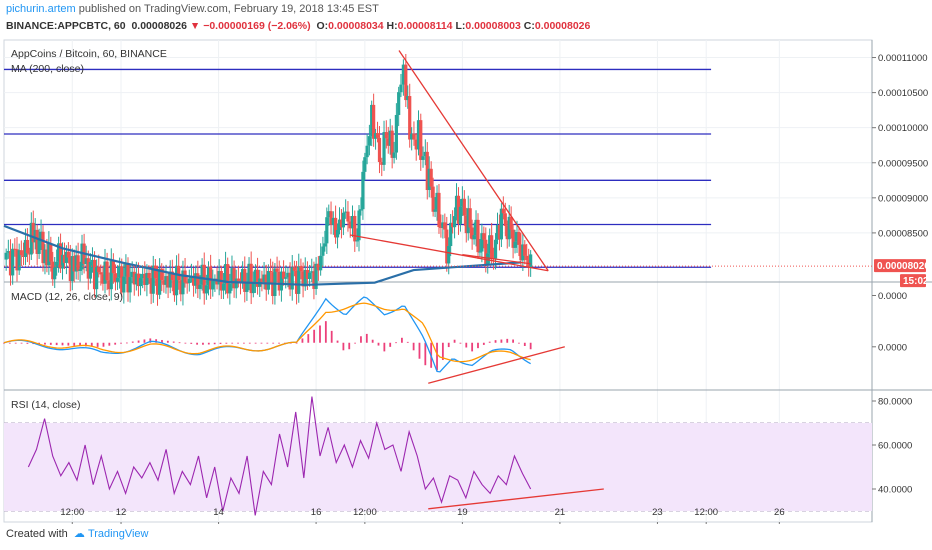  Describe the element at coordinates (79, 534) in the screenshot. I see `tradingview-cloud-icon: ☁` at that location.